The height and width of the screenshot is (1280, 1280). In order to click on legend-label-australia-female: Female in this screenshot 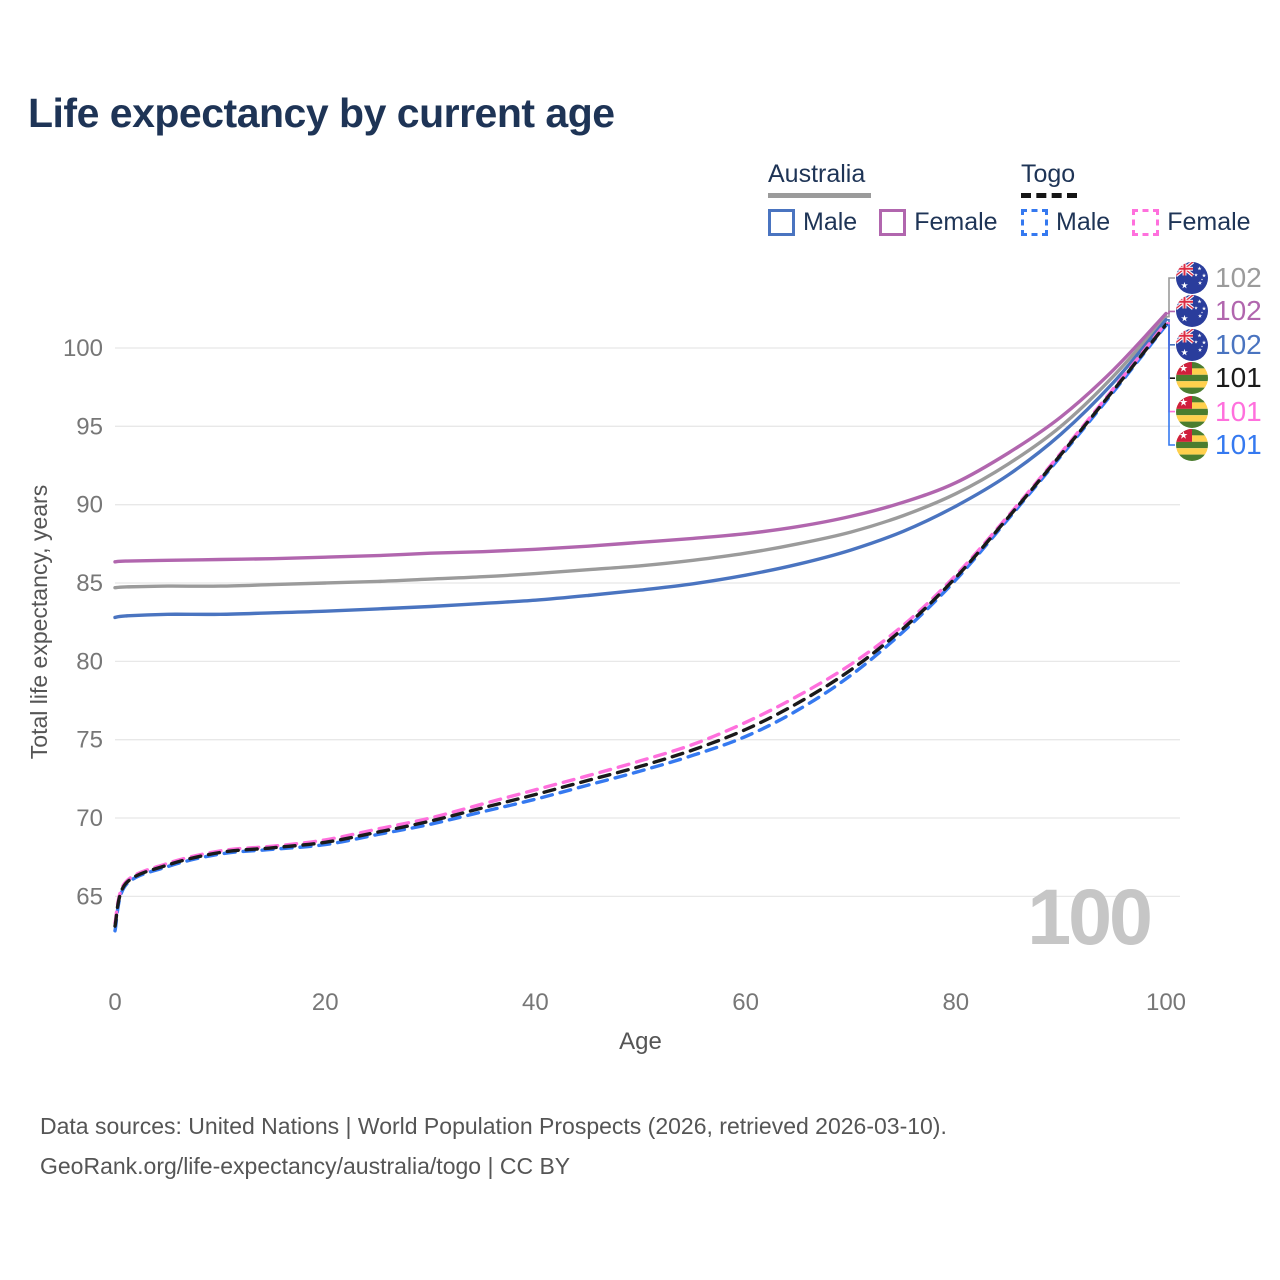, I will do `click(956, 222)`.